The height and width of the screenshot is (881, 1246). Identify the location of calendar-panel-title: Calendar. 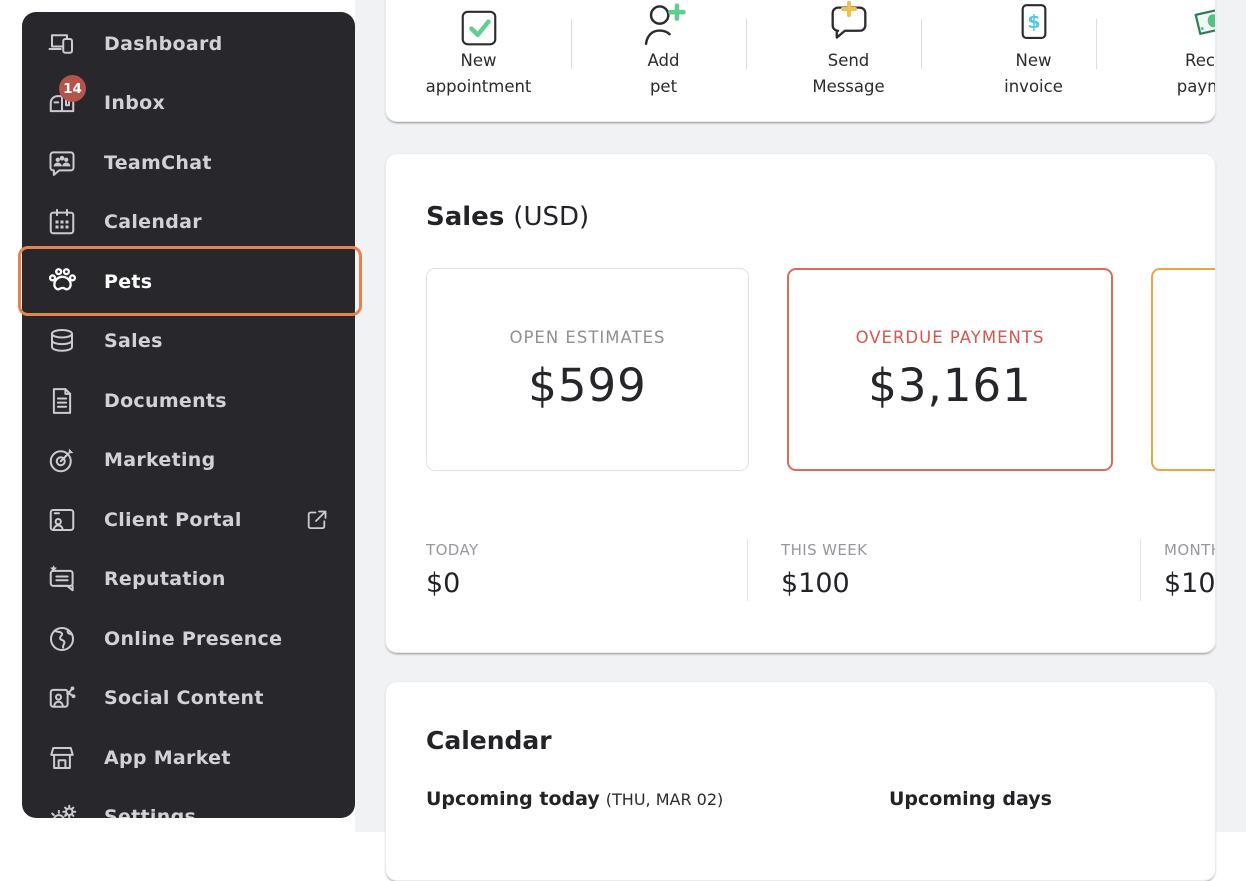
(489, 740).